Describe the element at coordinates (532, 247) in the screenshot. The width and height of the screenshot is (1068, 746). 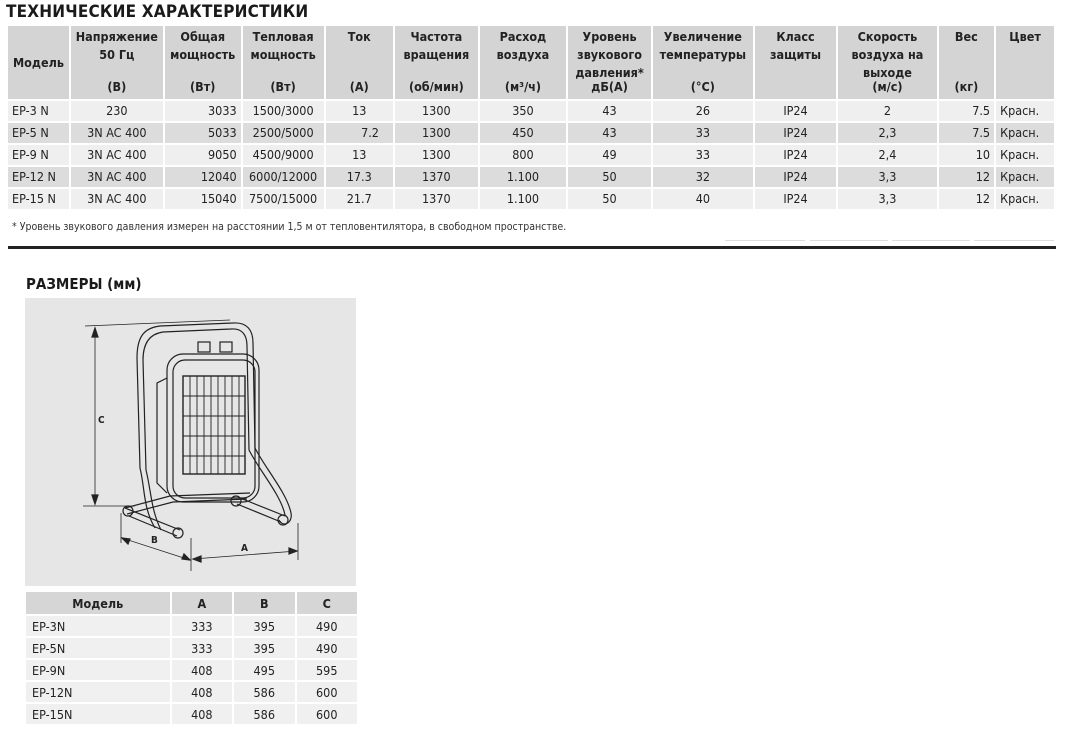
I see `section-divider` at that location.